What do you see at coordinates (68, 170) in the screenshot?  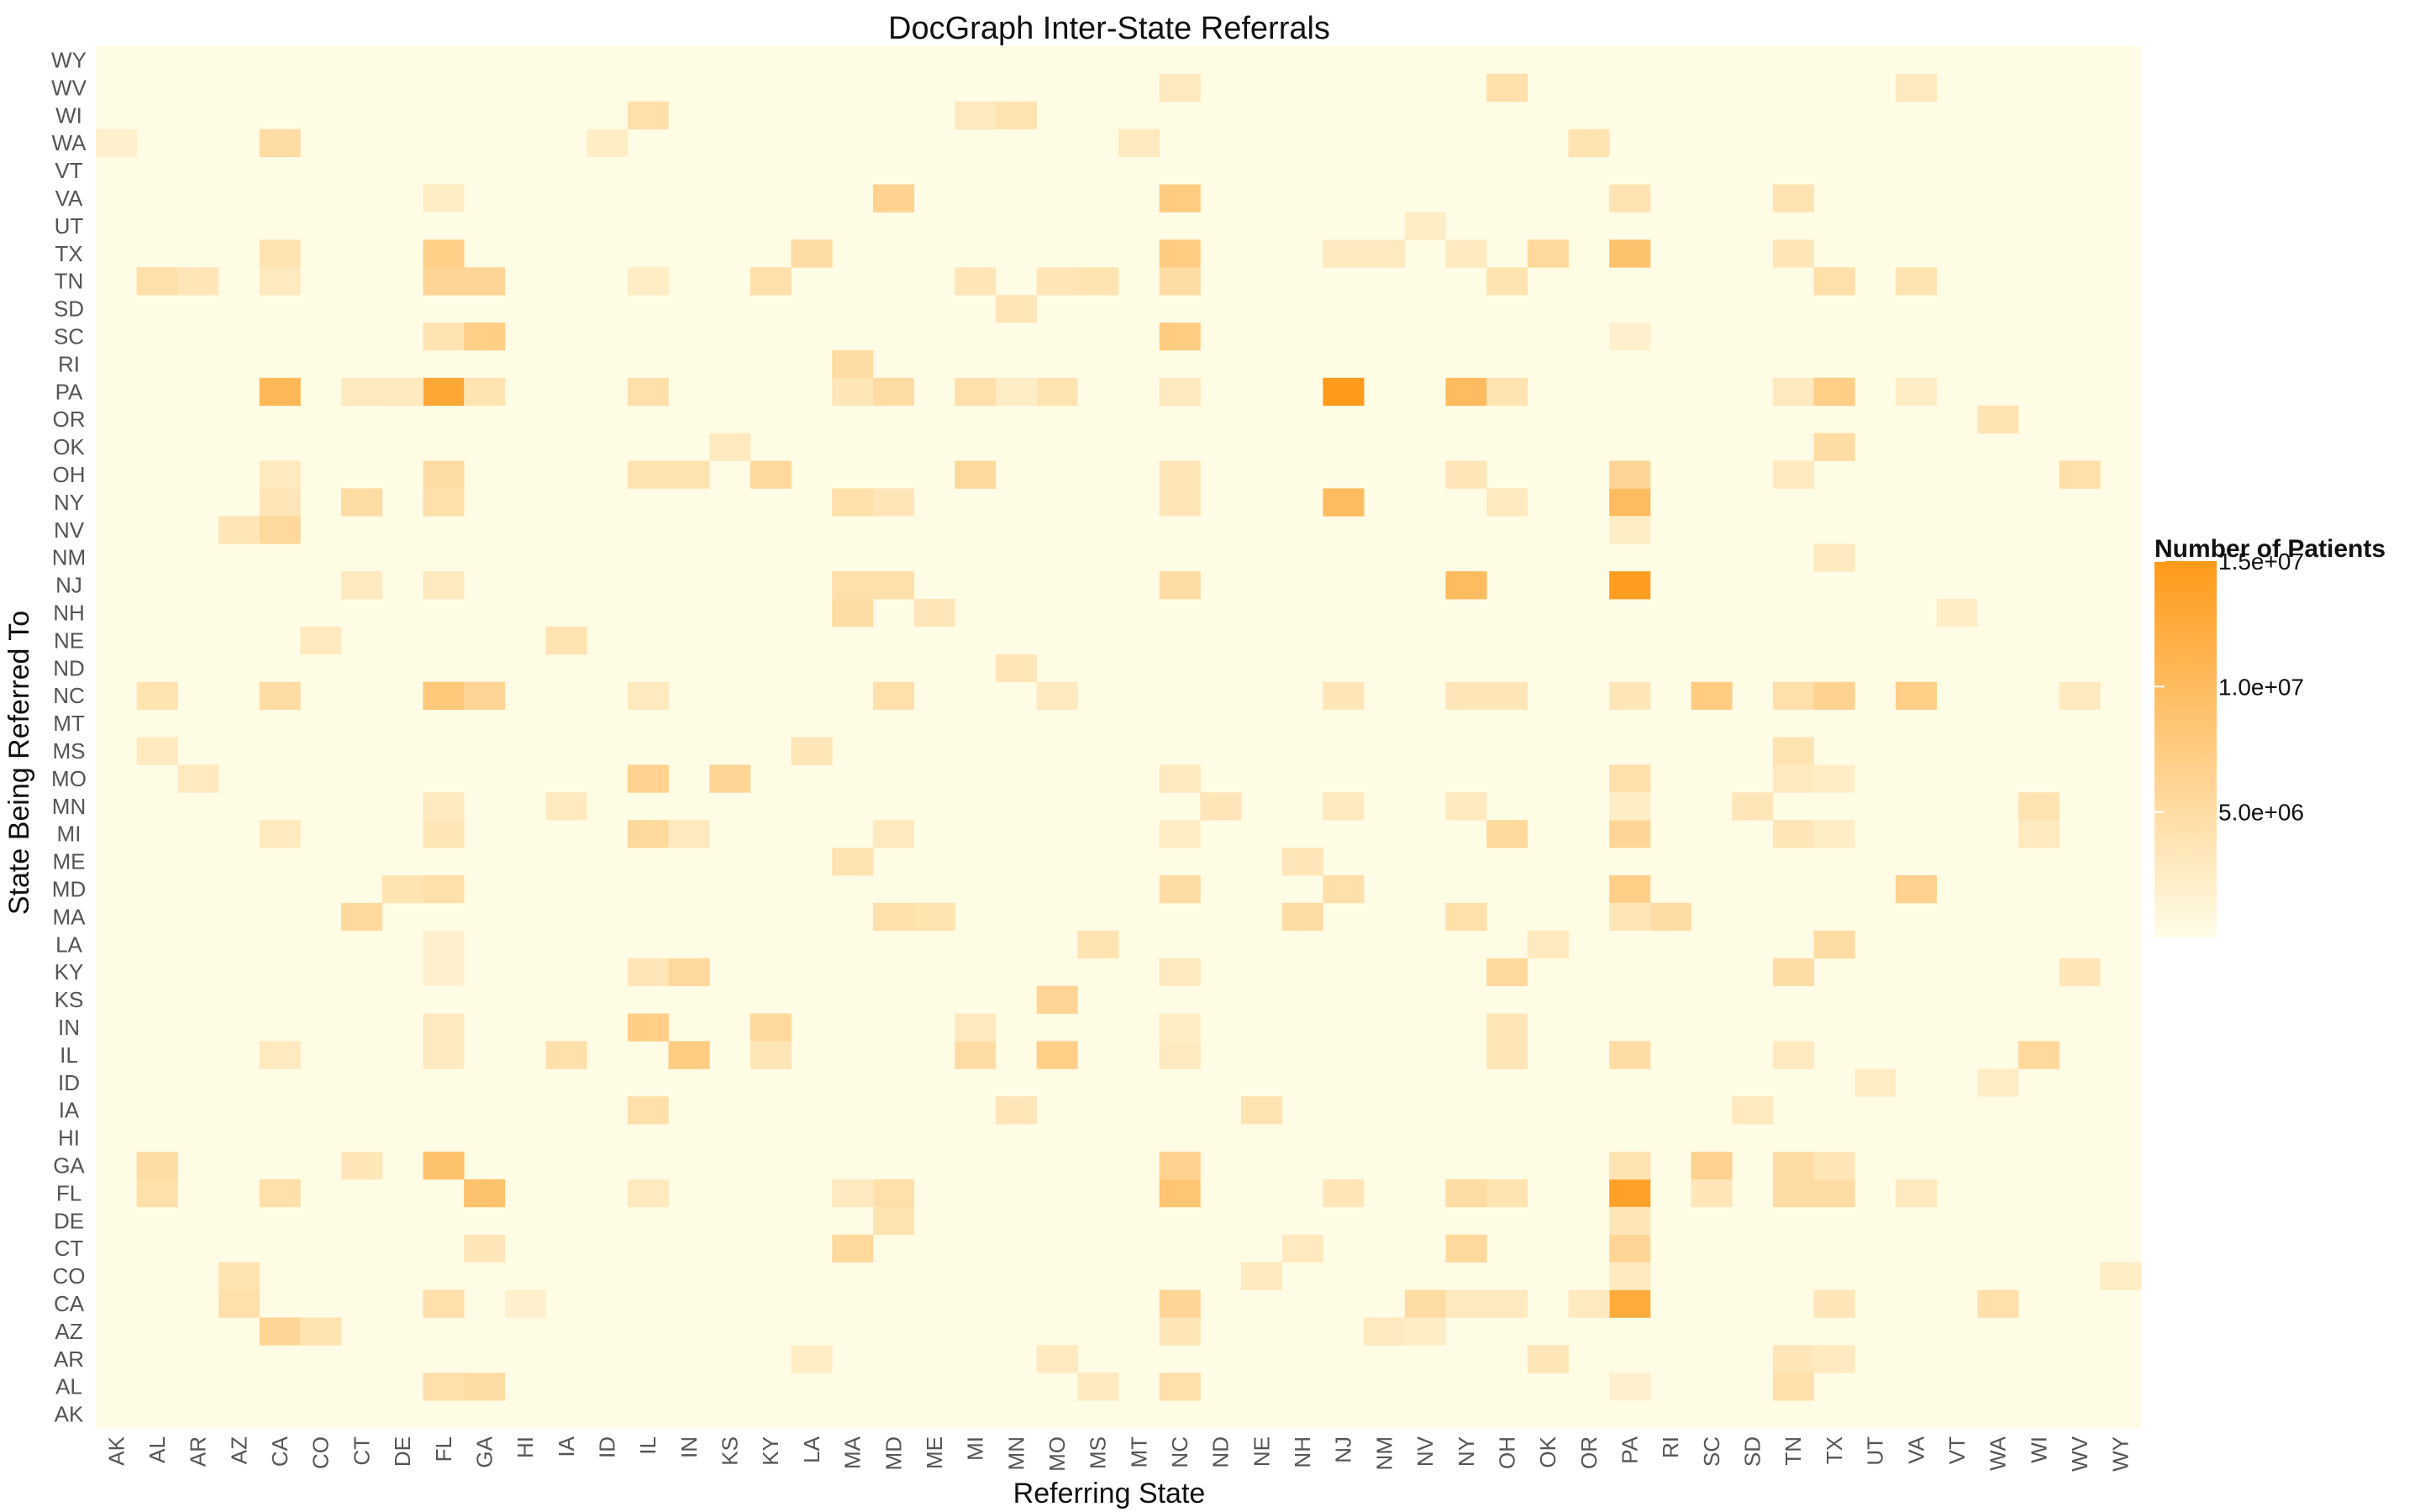 I see `y-tick-label: VT` at bounding box center [68, 170].